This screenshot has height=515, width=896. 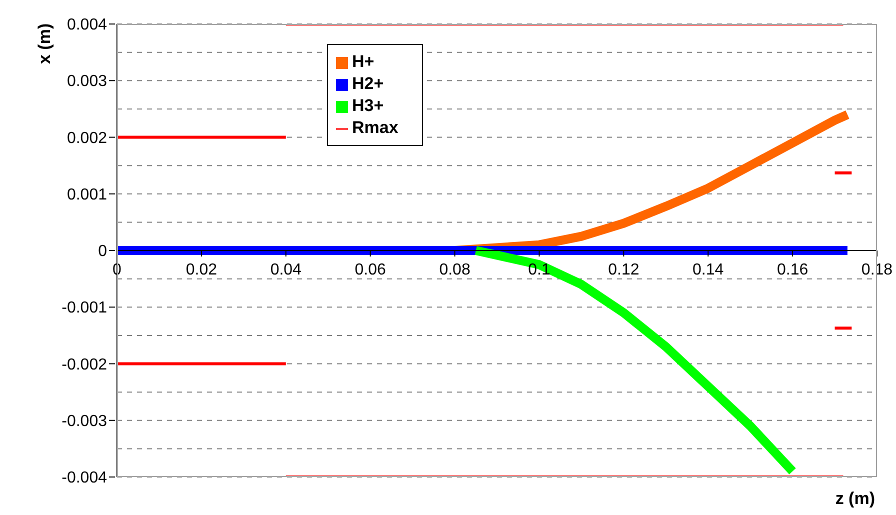 I want to click on legend-label: H+, so click(x=363, y=61).